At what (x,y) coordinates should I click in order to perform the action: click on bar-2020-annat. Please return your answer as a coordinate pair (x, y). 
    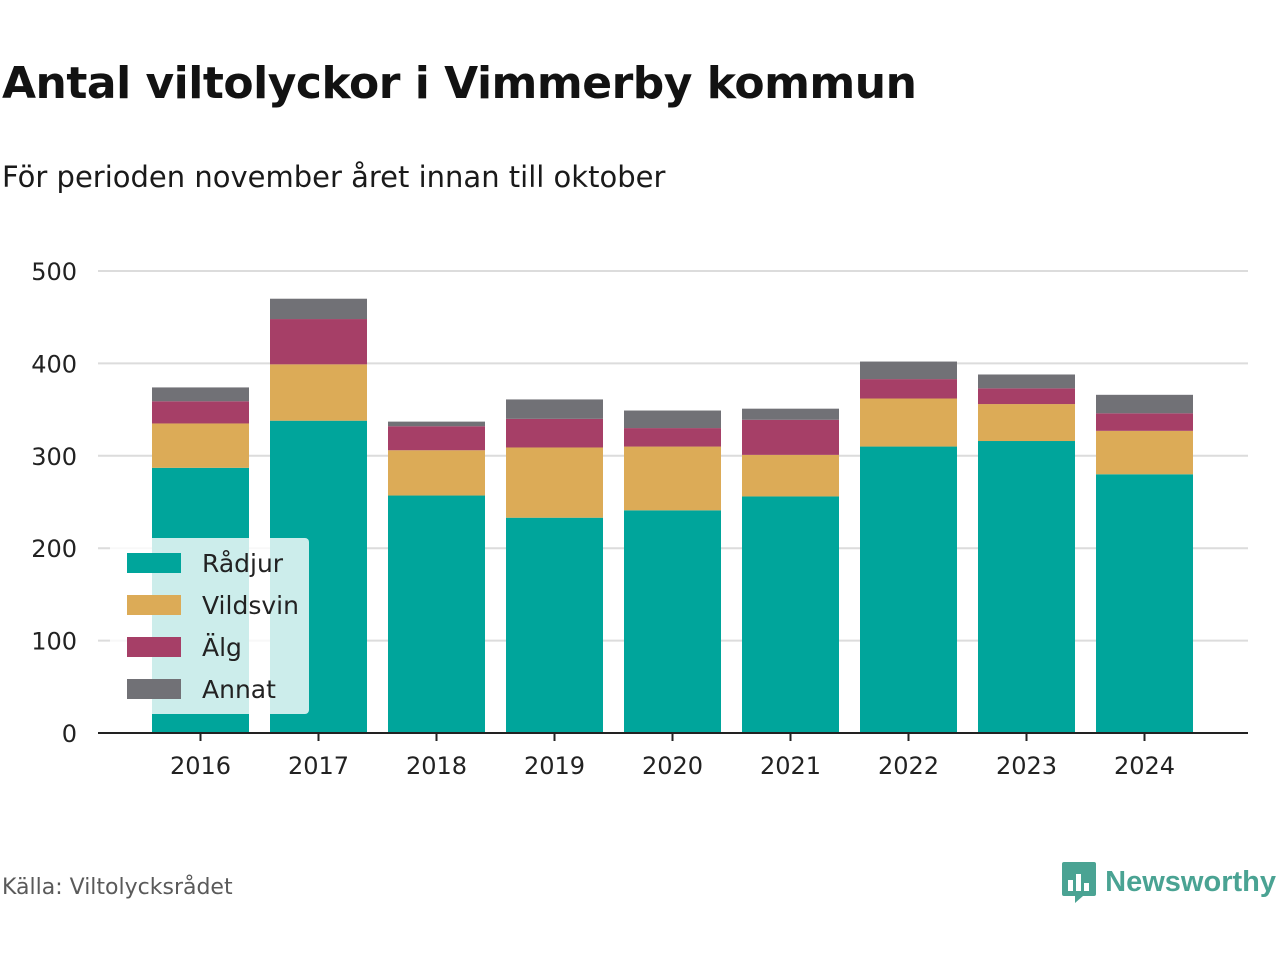
    Looking at the image, I should click on (672, 419).